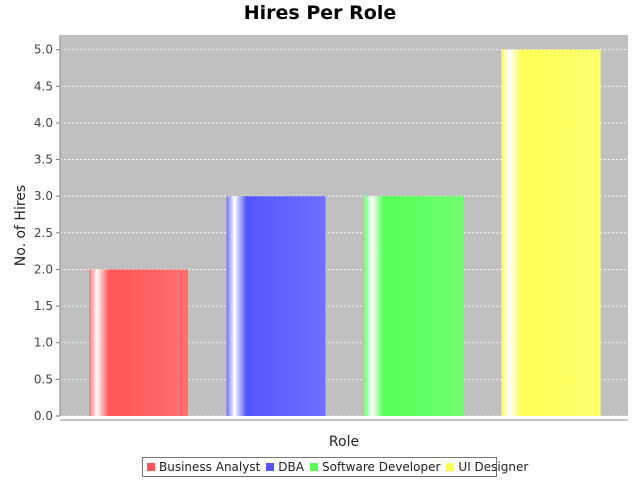  I want to click on y-tick-label: 2.0, so click(43, 269).